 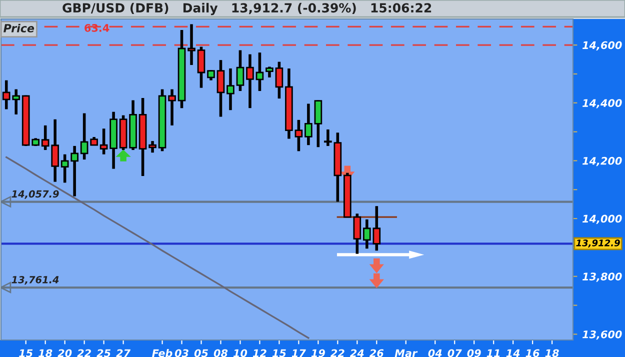 What do you see at coordinates (247, 9) in the screenshot?
I see `chart-title: GBP/USD (DFB) Daily 13,912.7 (-0.39%) 15:06:22` at bounding box center [247, 9].